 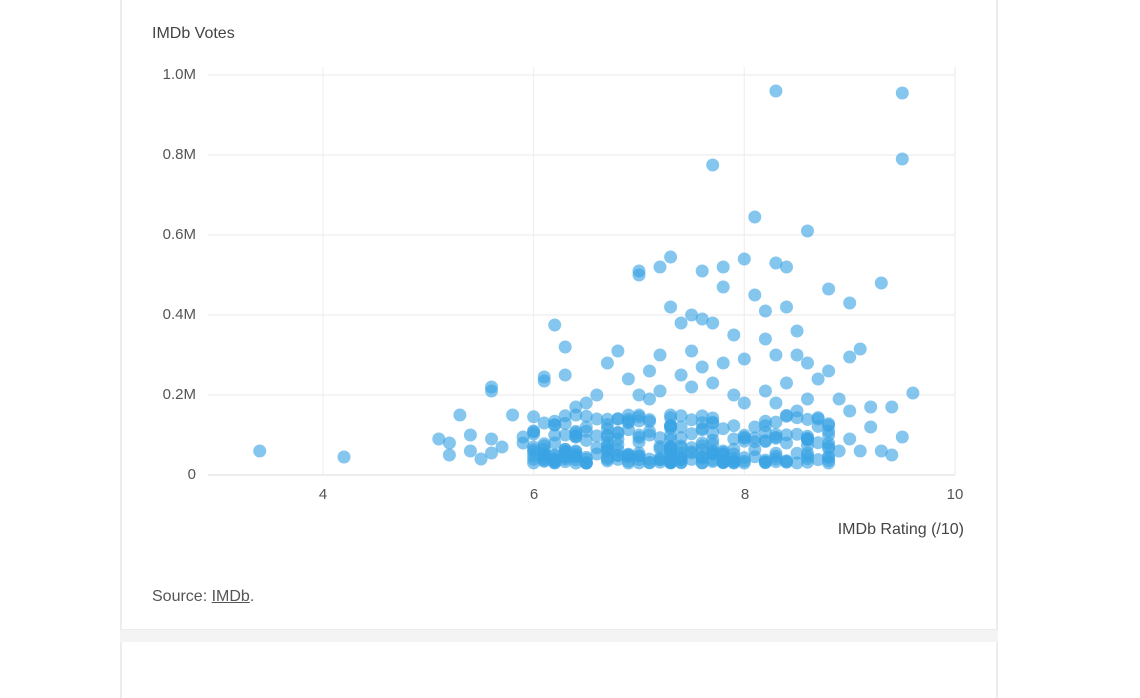 I want to click on source-prefix: Source:, so click(x=182, y=596).